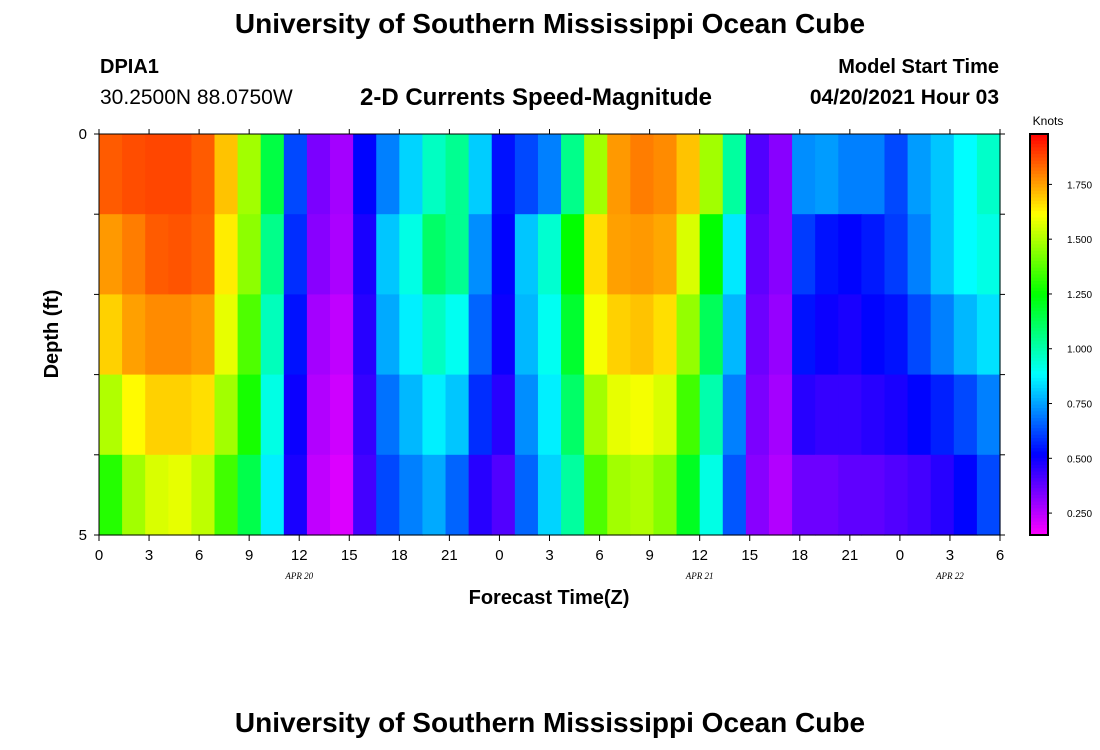 This screenshot has height=750, width=1100. I want to click on model-start-label: Model Start Time, so click(918, 67).